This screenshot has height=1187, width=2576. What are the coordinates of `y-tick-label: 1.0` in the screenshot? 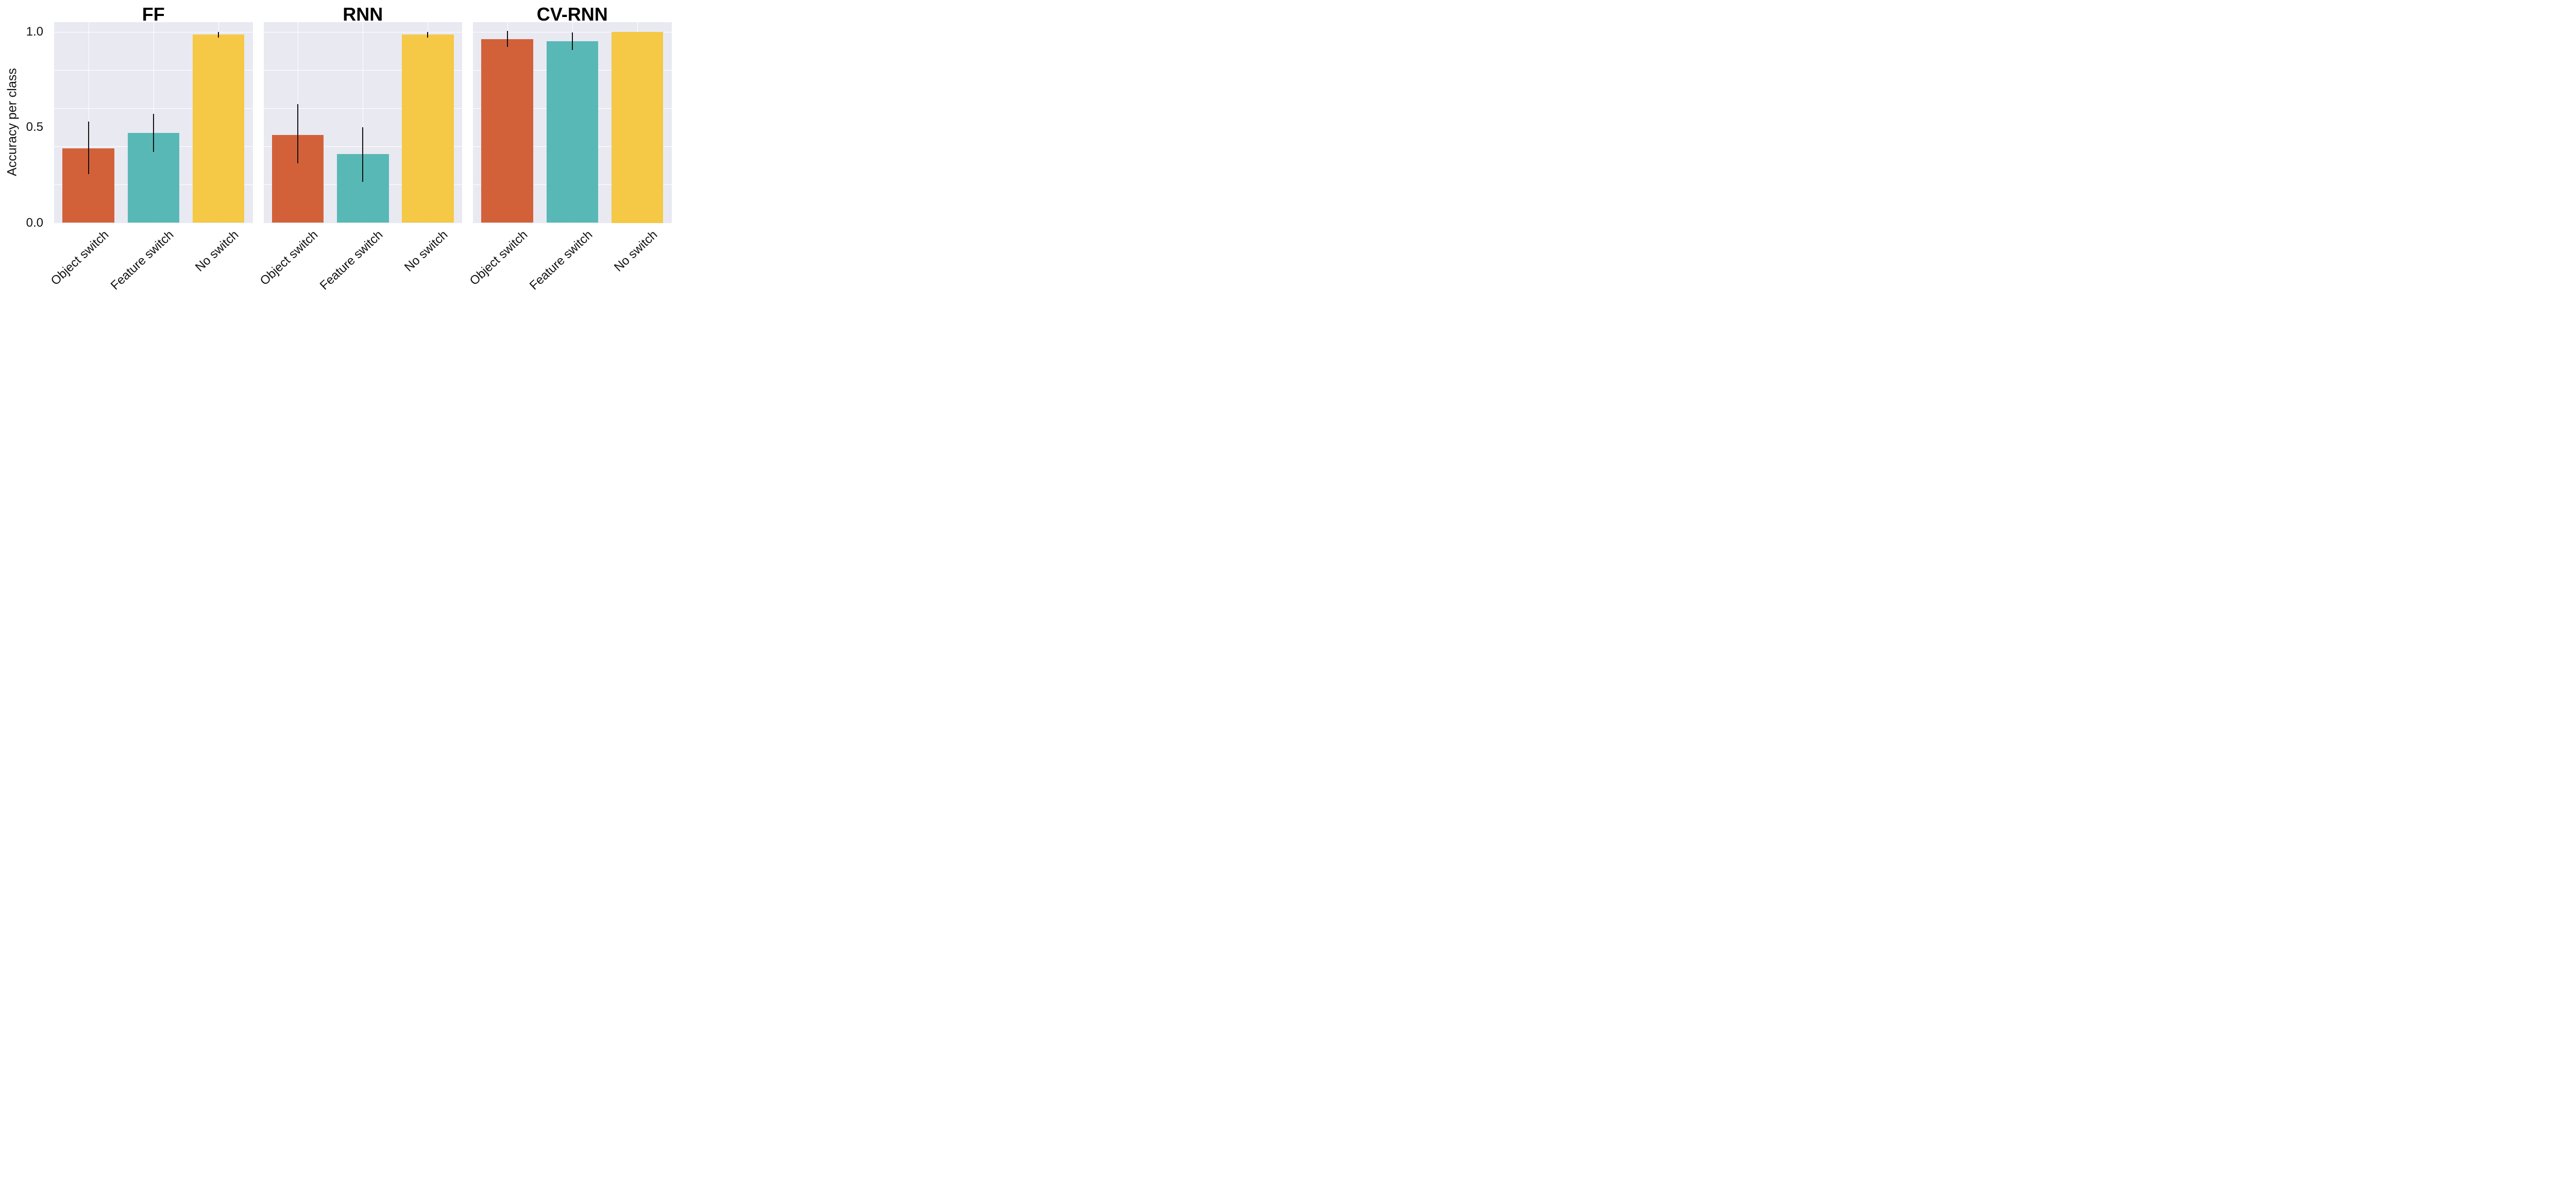 It's located at (35, 31).